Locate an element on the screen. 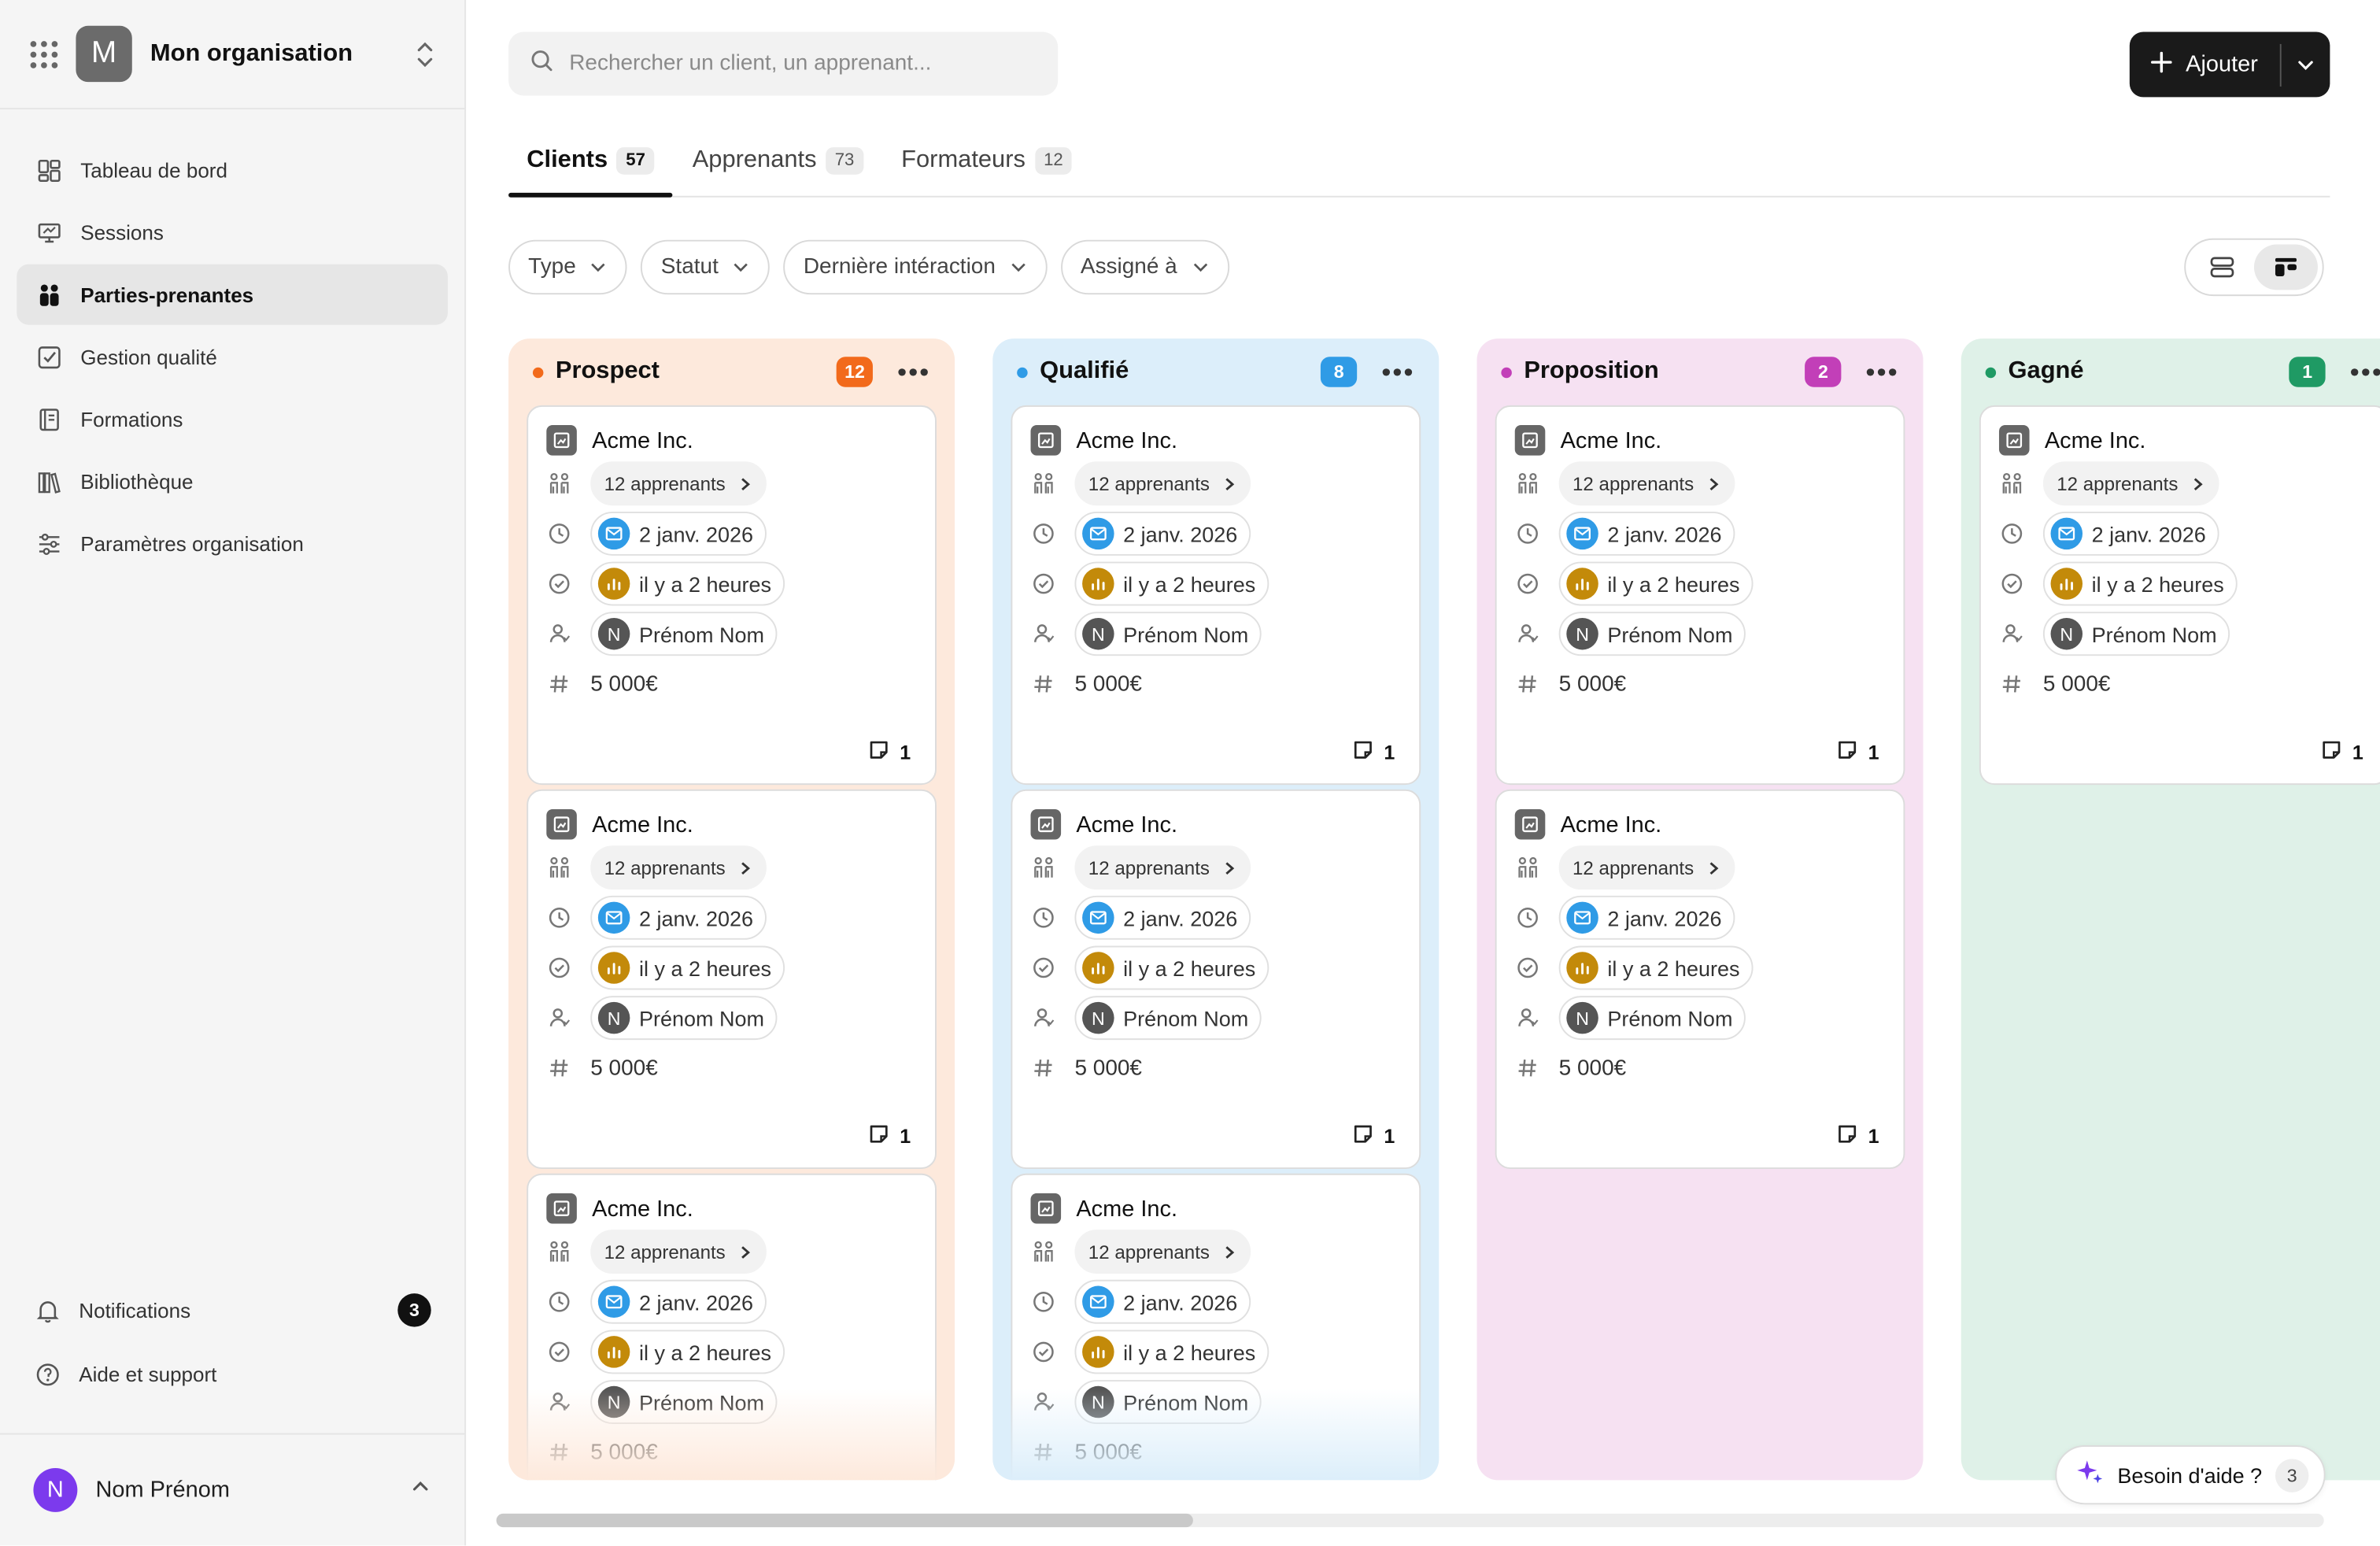  kanban-view-button is located at coordinates (2285, 267).